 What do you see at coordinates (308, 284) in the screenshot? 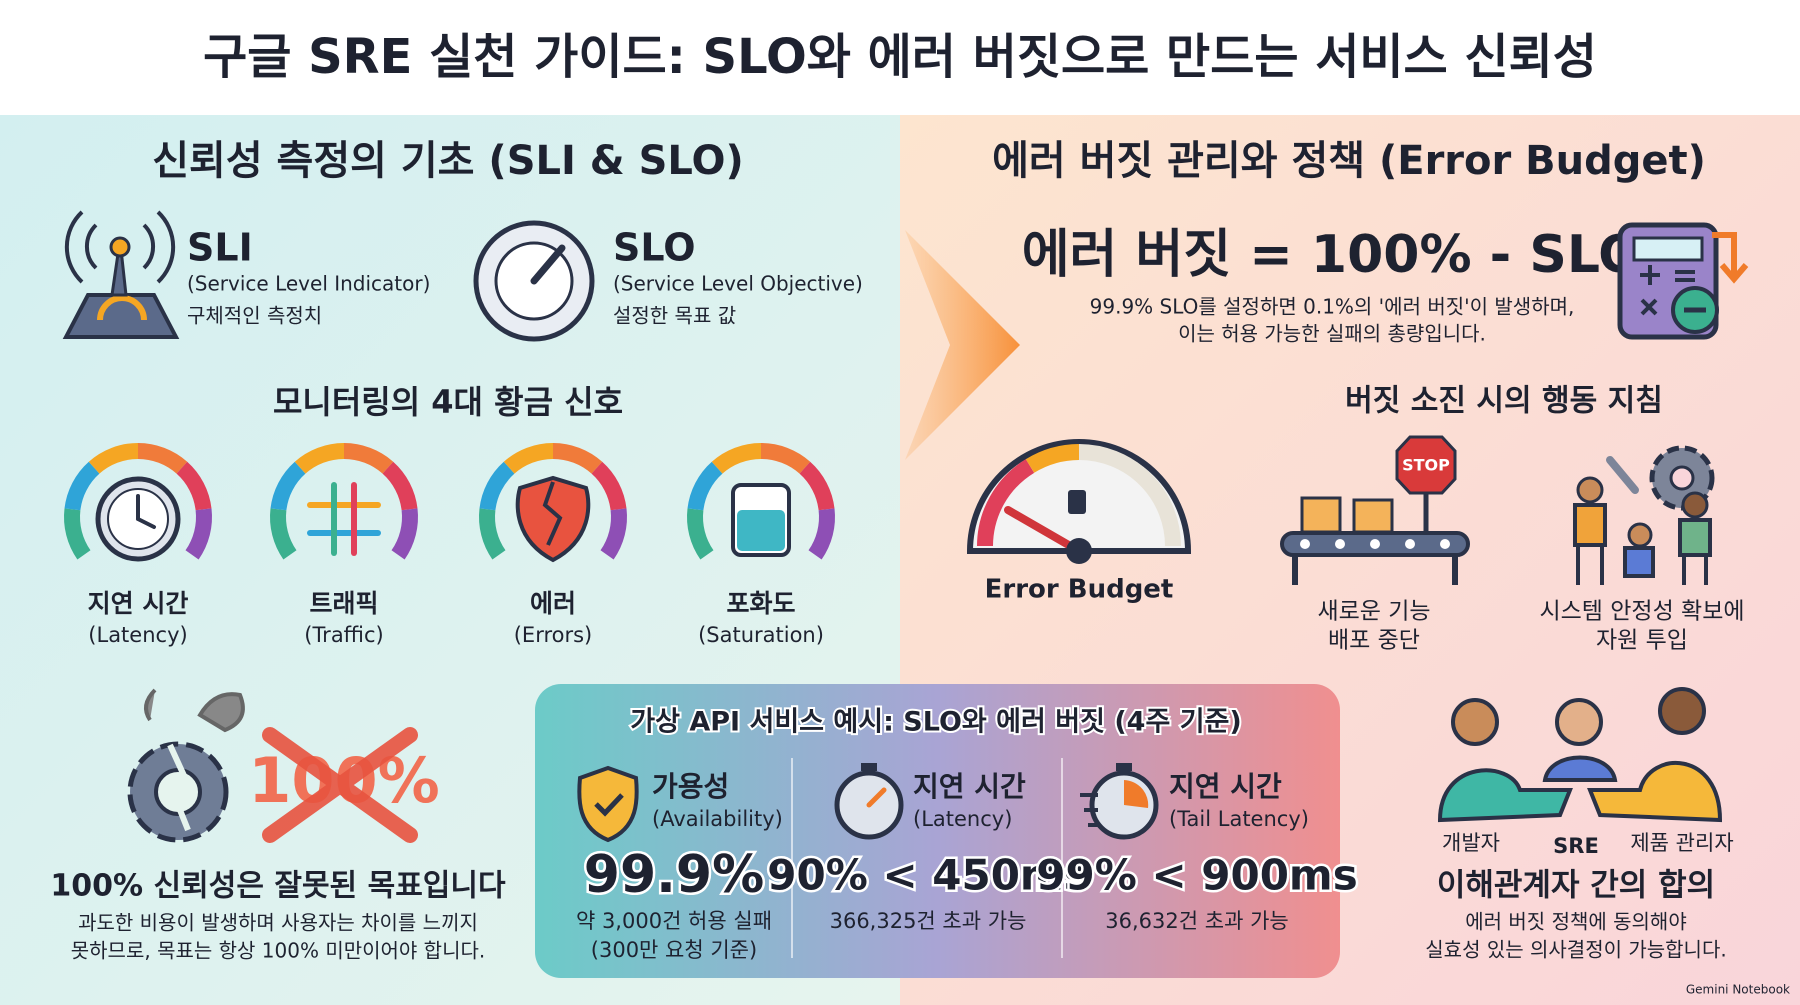
I see `sli-full: (Service Level Indicator)` at bounding box center [308, 284].